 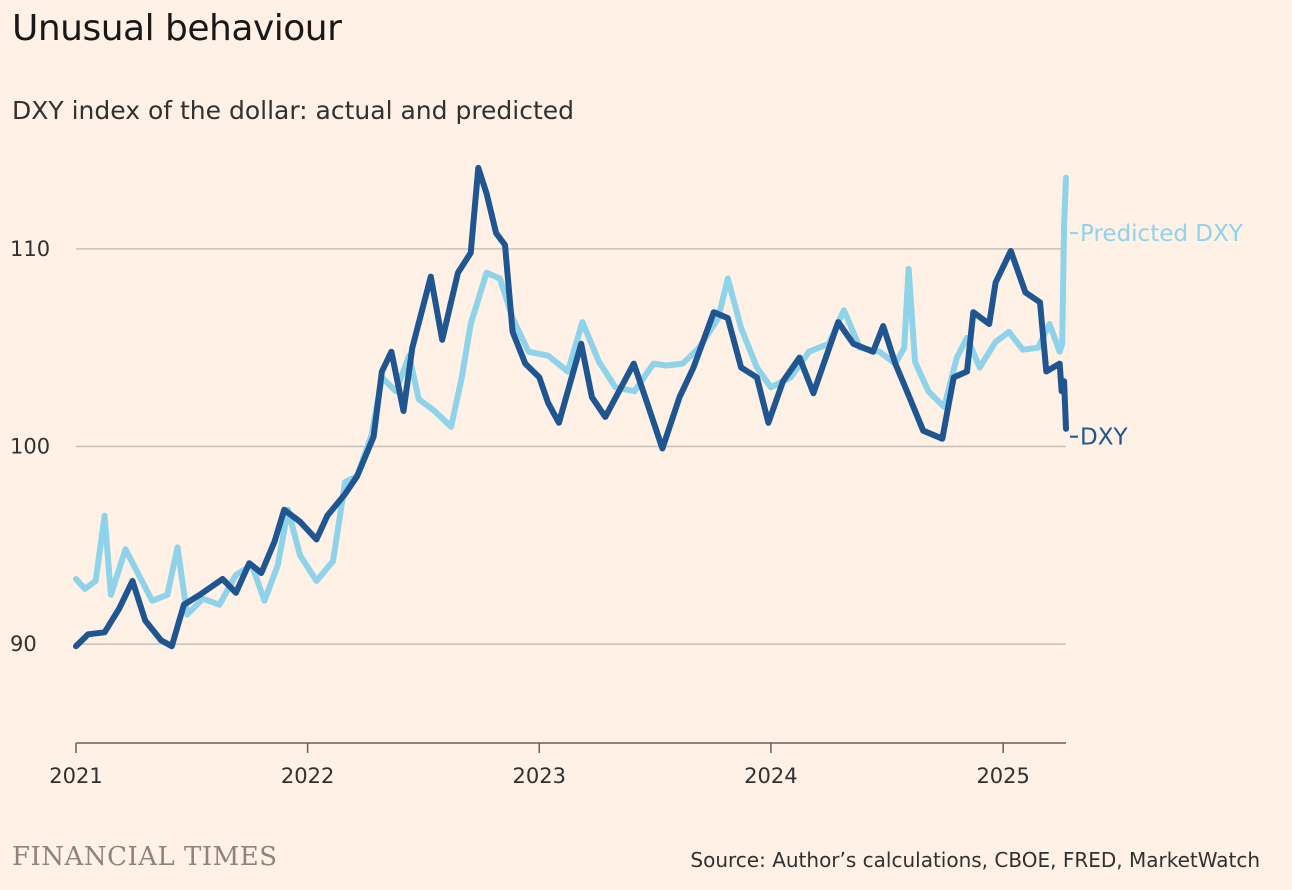 What do you see at coordinates (23, 644) in the screenshot?
I see `y-tick-label-90: 90` at bounding box center [23, 644].